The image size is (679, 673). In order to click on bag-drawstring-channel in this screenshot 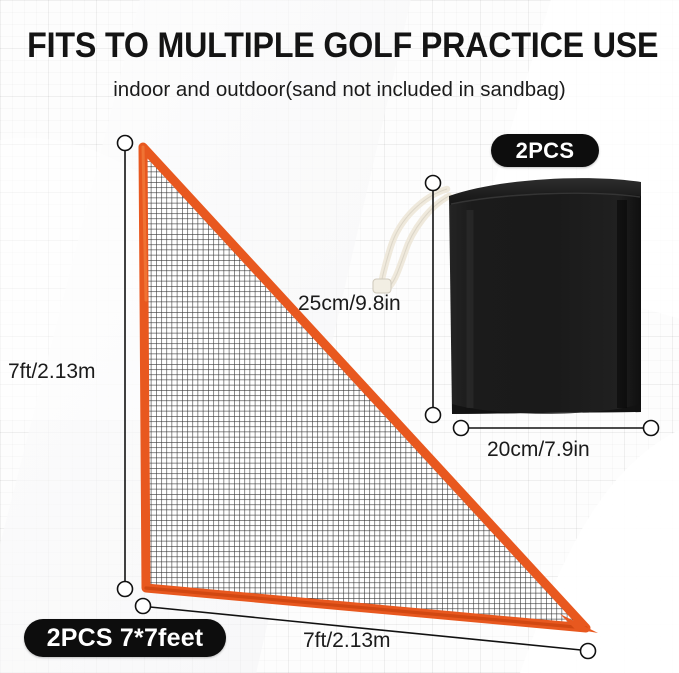, I will do `click(545, 191)`.